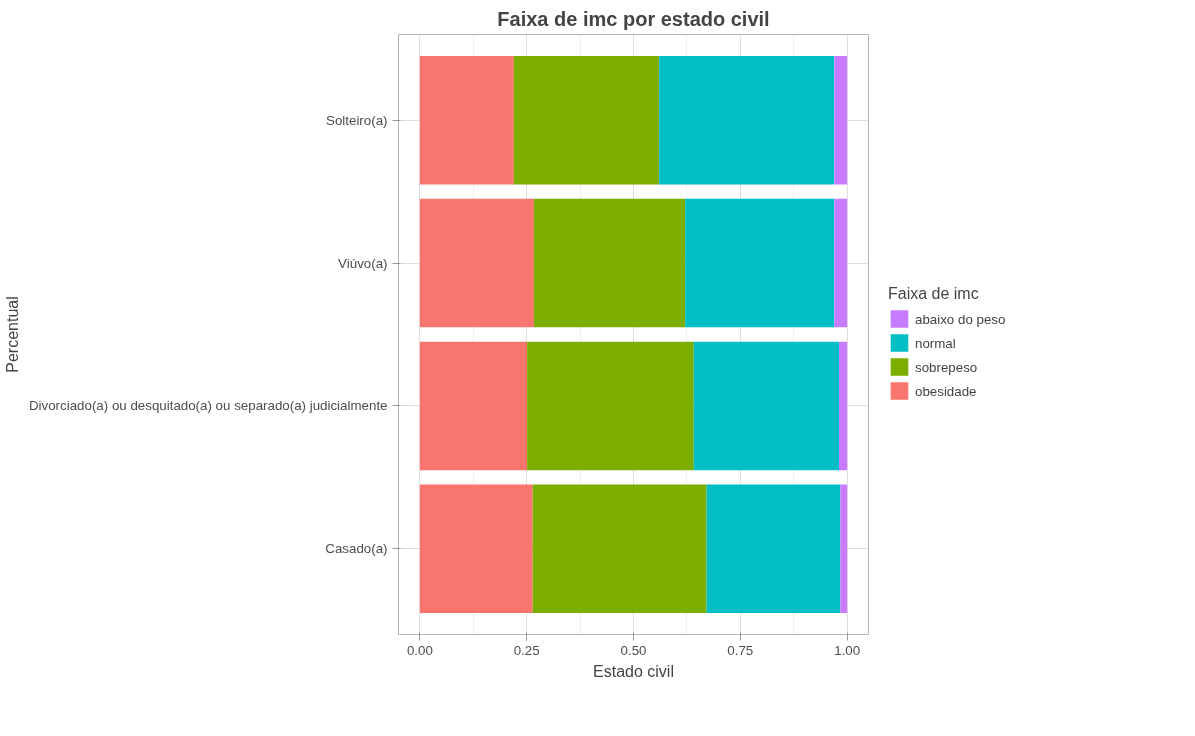  Describe the element at coordinates (946, 366) in the screenshot. I see `legend-label: sobrepeso` at that location.